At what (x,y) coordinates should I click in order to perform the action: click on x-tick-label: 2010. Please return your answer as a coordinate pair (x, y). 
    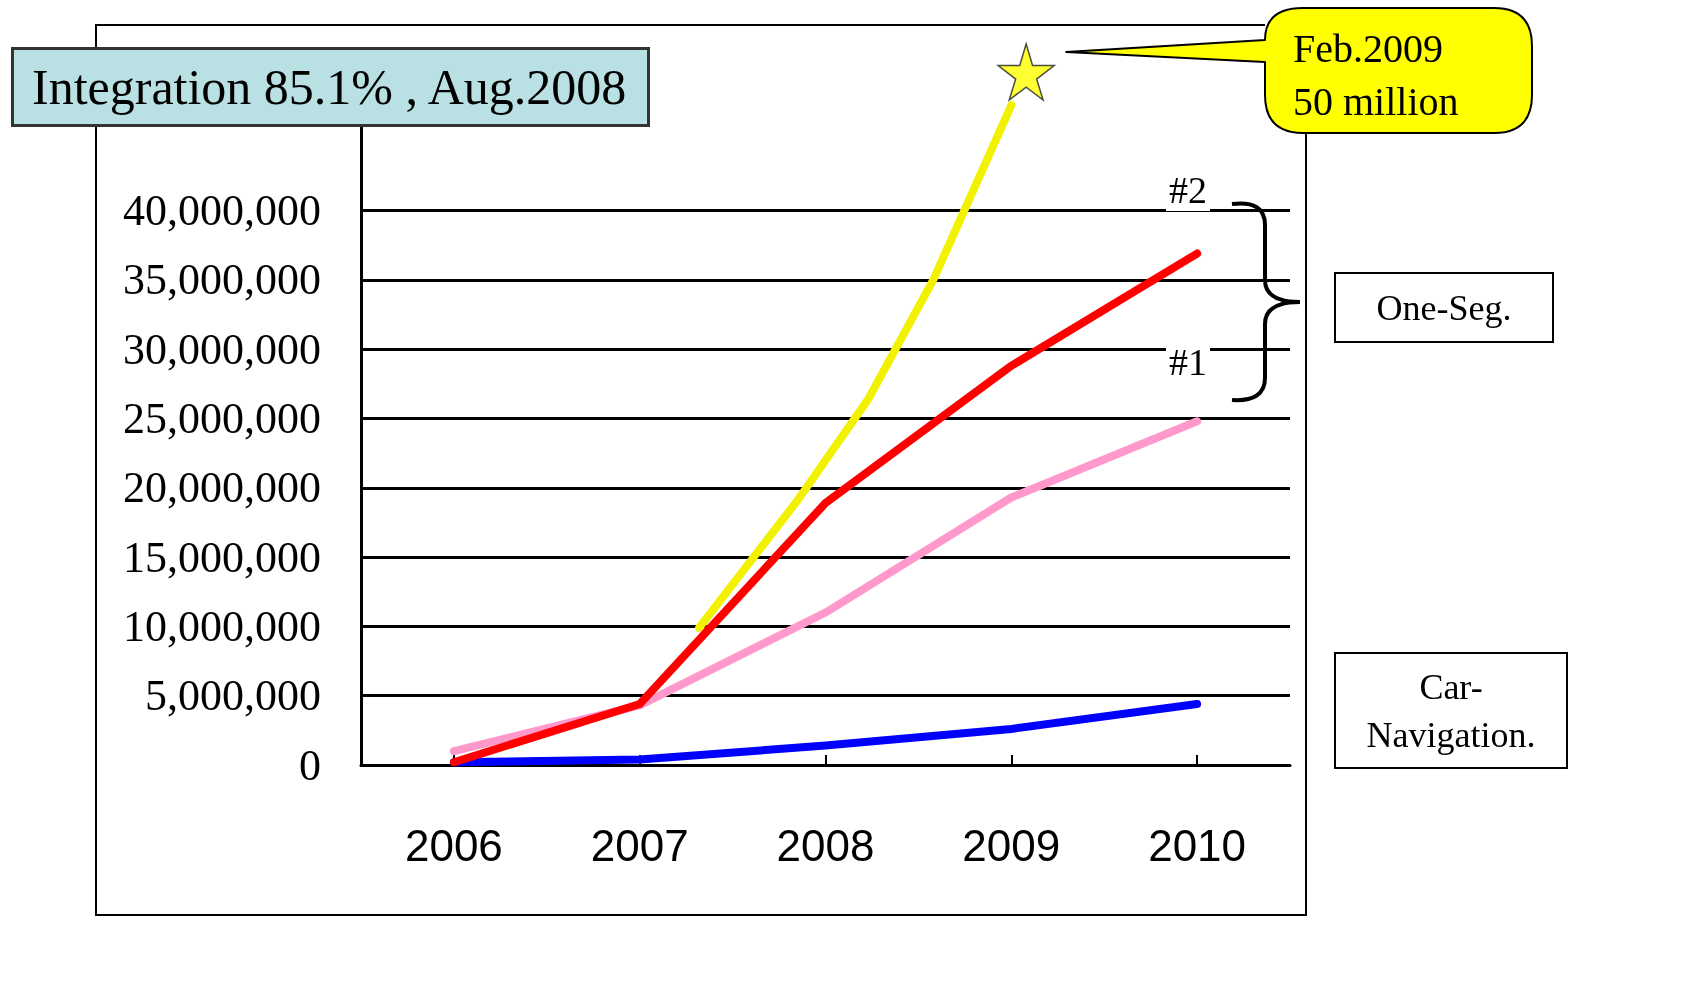
    Looking at the image, I should click on (1197, 845).